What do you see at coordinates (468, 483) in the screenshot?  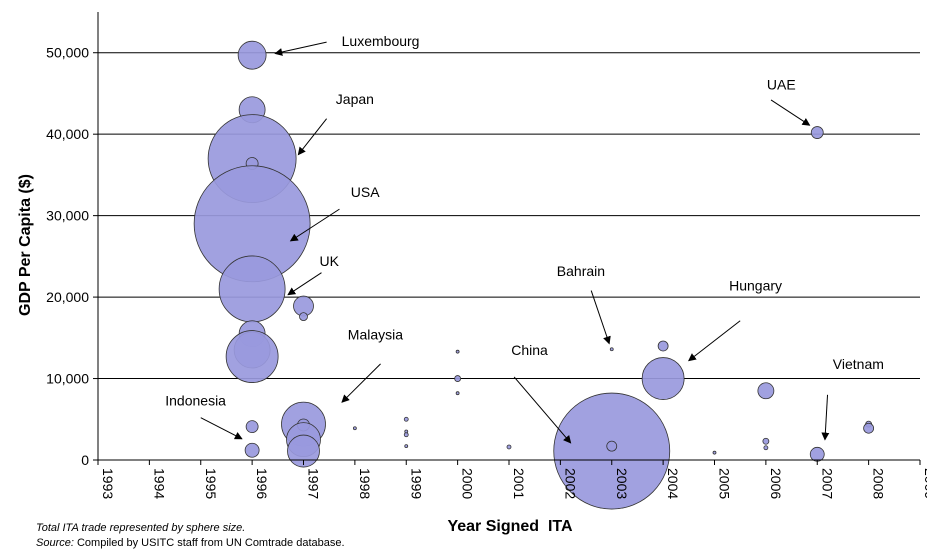 I see `x-tick-label: 2000` at bounding box center [468, 483].